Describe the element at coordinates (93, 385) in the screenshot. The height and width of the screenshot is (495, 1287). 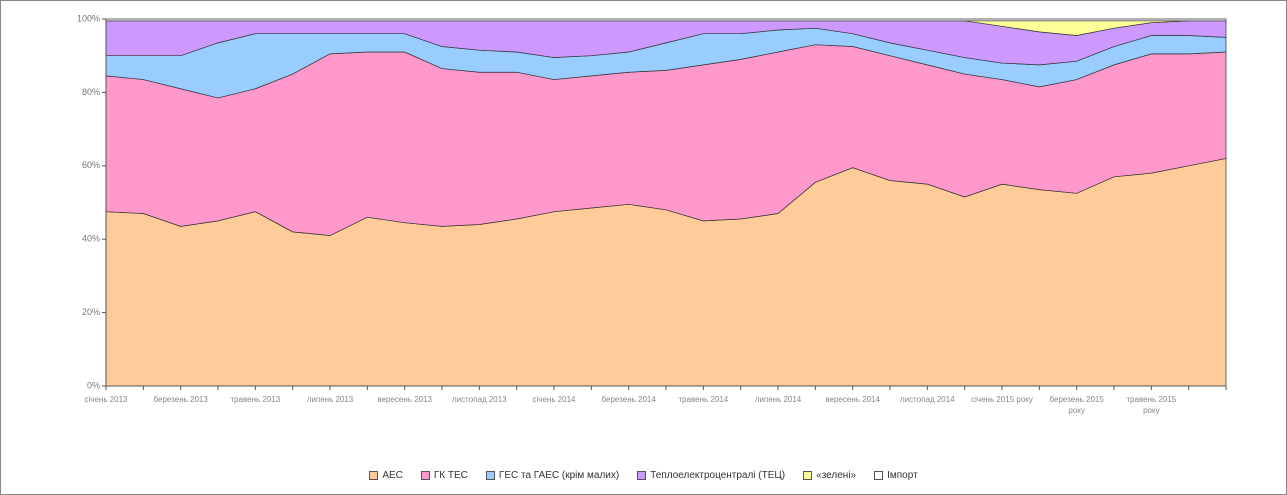
I see `y-tick-label: 0%` at that location.